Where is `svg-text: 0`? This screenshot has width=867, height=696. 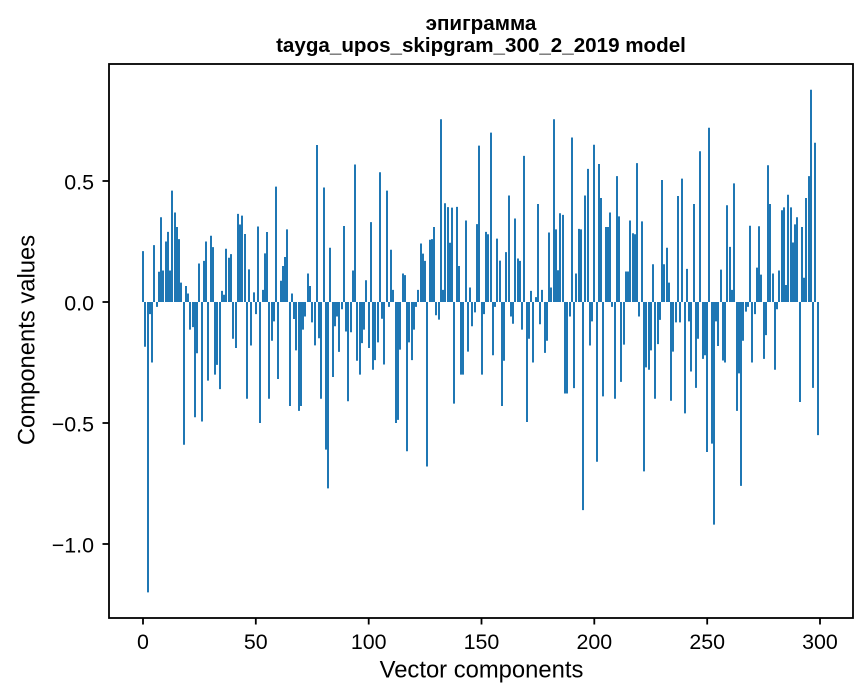
svg-text: 0 is located at coordinates (143, 642).